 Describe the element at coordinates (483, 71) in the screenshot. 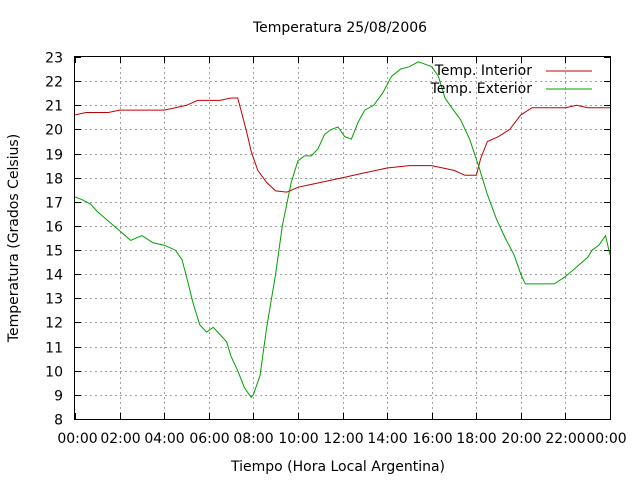

I see `legend-label-interior: Temp. Interior` at that location.